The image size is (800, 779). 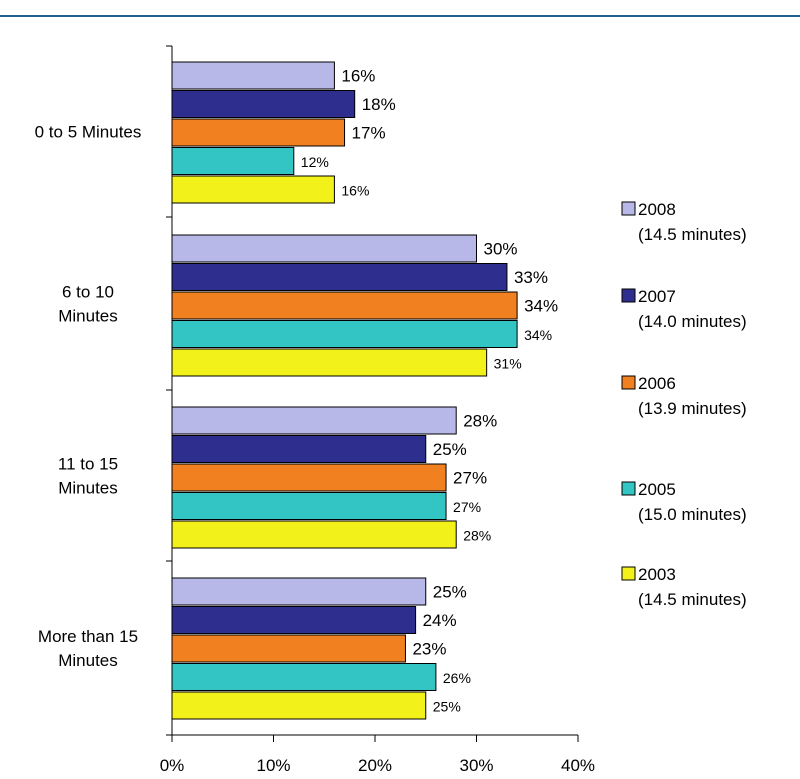 What do you see at coordinates (88, 464) in the screenshot?
I see `category-label-2-0: 11 to 15` at bounding box center [88, 464].